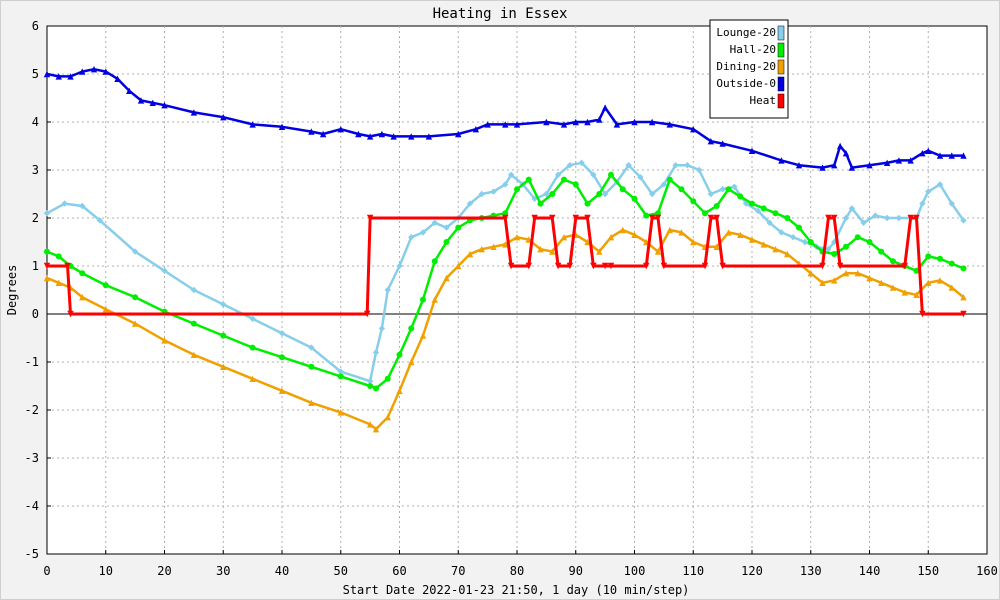 This screenshot has height=600, width=1000. I want to click on x-tick-label: 50, so click(341, 571).